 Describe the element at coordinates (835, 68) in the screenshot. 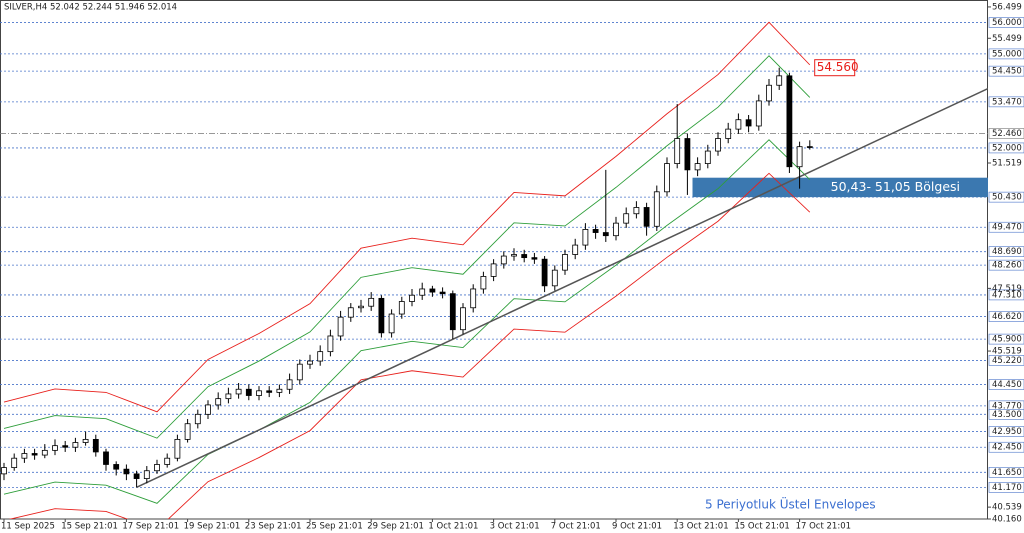

I see `high-label-box` at that location.